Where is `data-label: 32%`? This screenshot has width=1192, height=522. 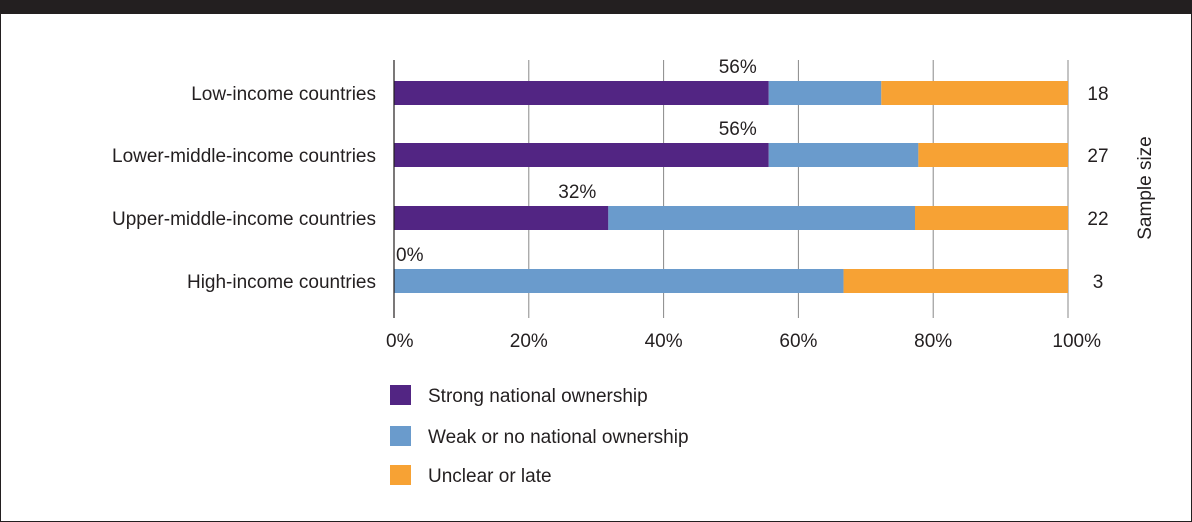
data-label: 32% is located at coordinates (577, 192).